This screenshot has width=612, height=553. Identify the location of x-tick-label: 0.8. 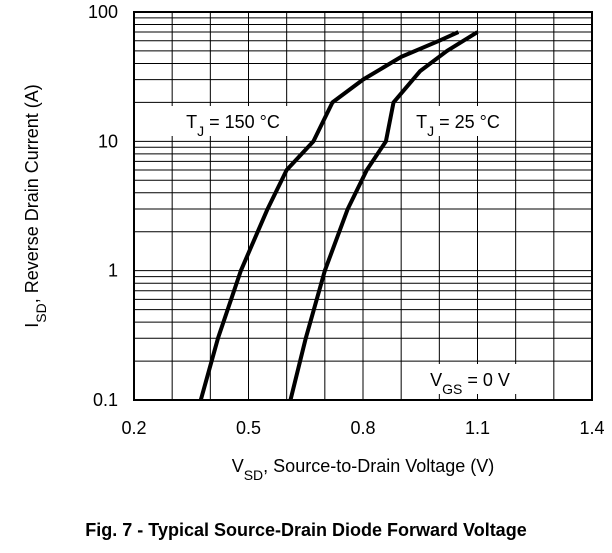
(362, 428).